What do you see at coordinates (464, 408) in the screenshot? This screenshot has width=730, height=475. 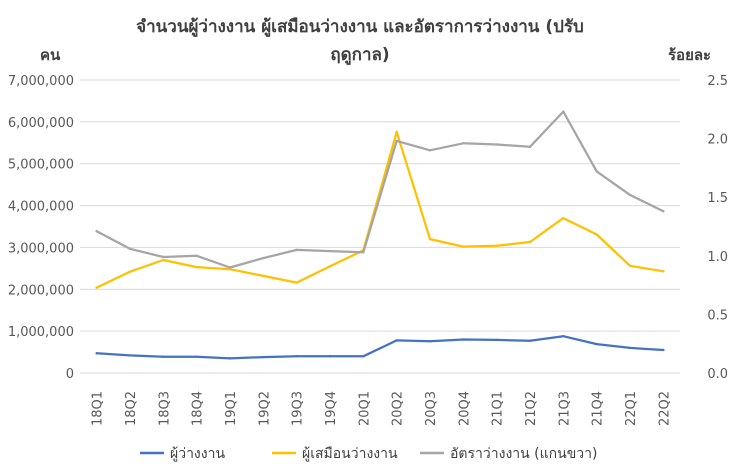 I see `x-tick-label: 20Q4` at bounding box center [464, 408].